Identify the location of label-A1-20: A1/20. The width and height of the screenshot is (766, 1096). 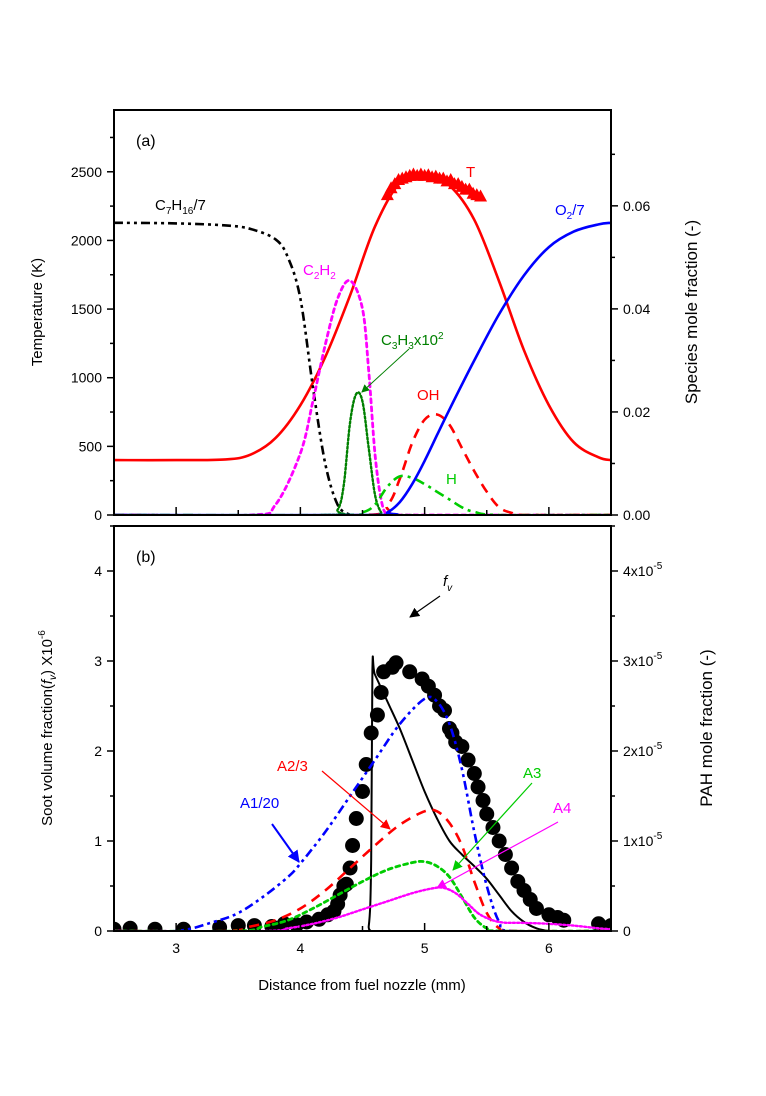
(259, 803).